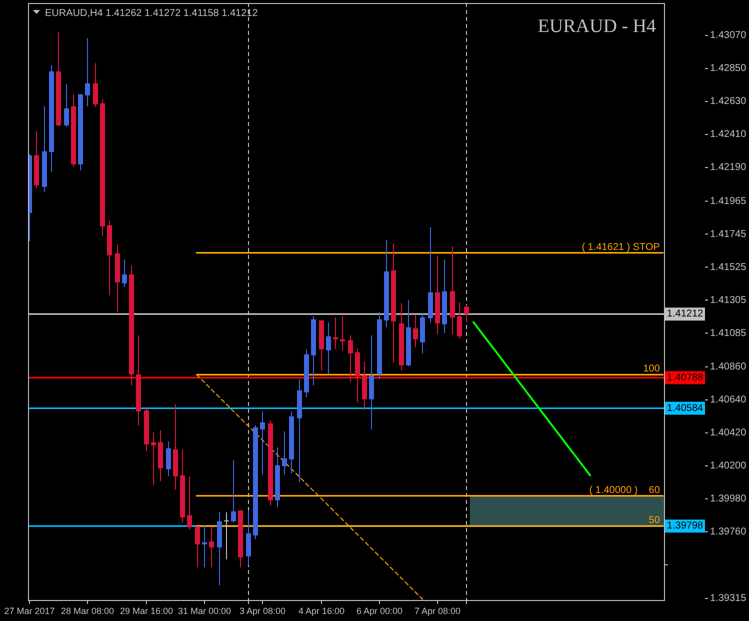 This screenshot has height=621, width=749. What do you see at coordinates (728, 333) in the screenshot?
I see `y-tick-label: 1.41085` at bounding box center [728, 333].